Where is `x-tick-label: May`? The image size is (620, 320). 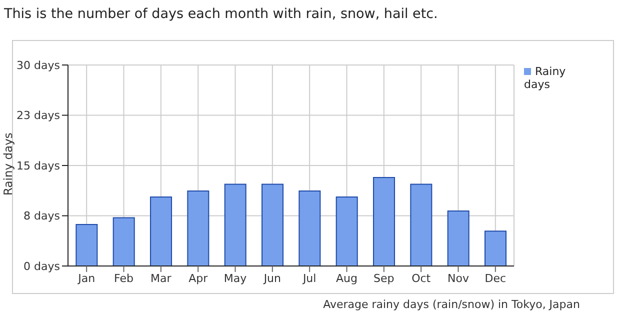 x-tick-label: May is located at coordinates (236, 278).